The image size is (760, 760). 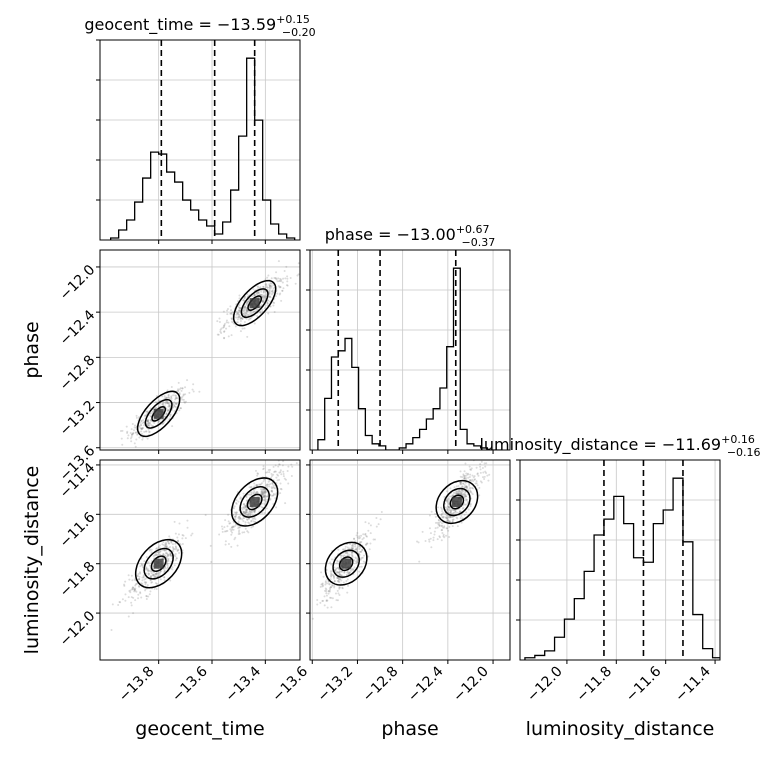 I want to click on x-tick-label: −13.6, so click(x=290, y=684).